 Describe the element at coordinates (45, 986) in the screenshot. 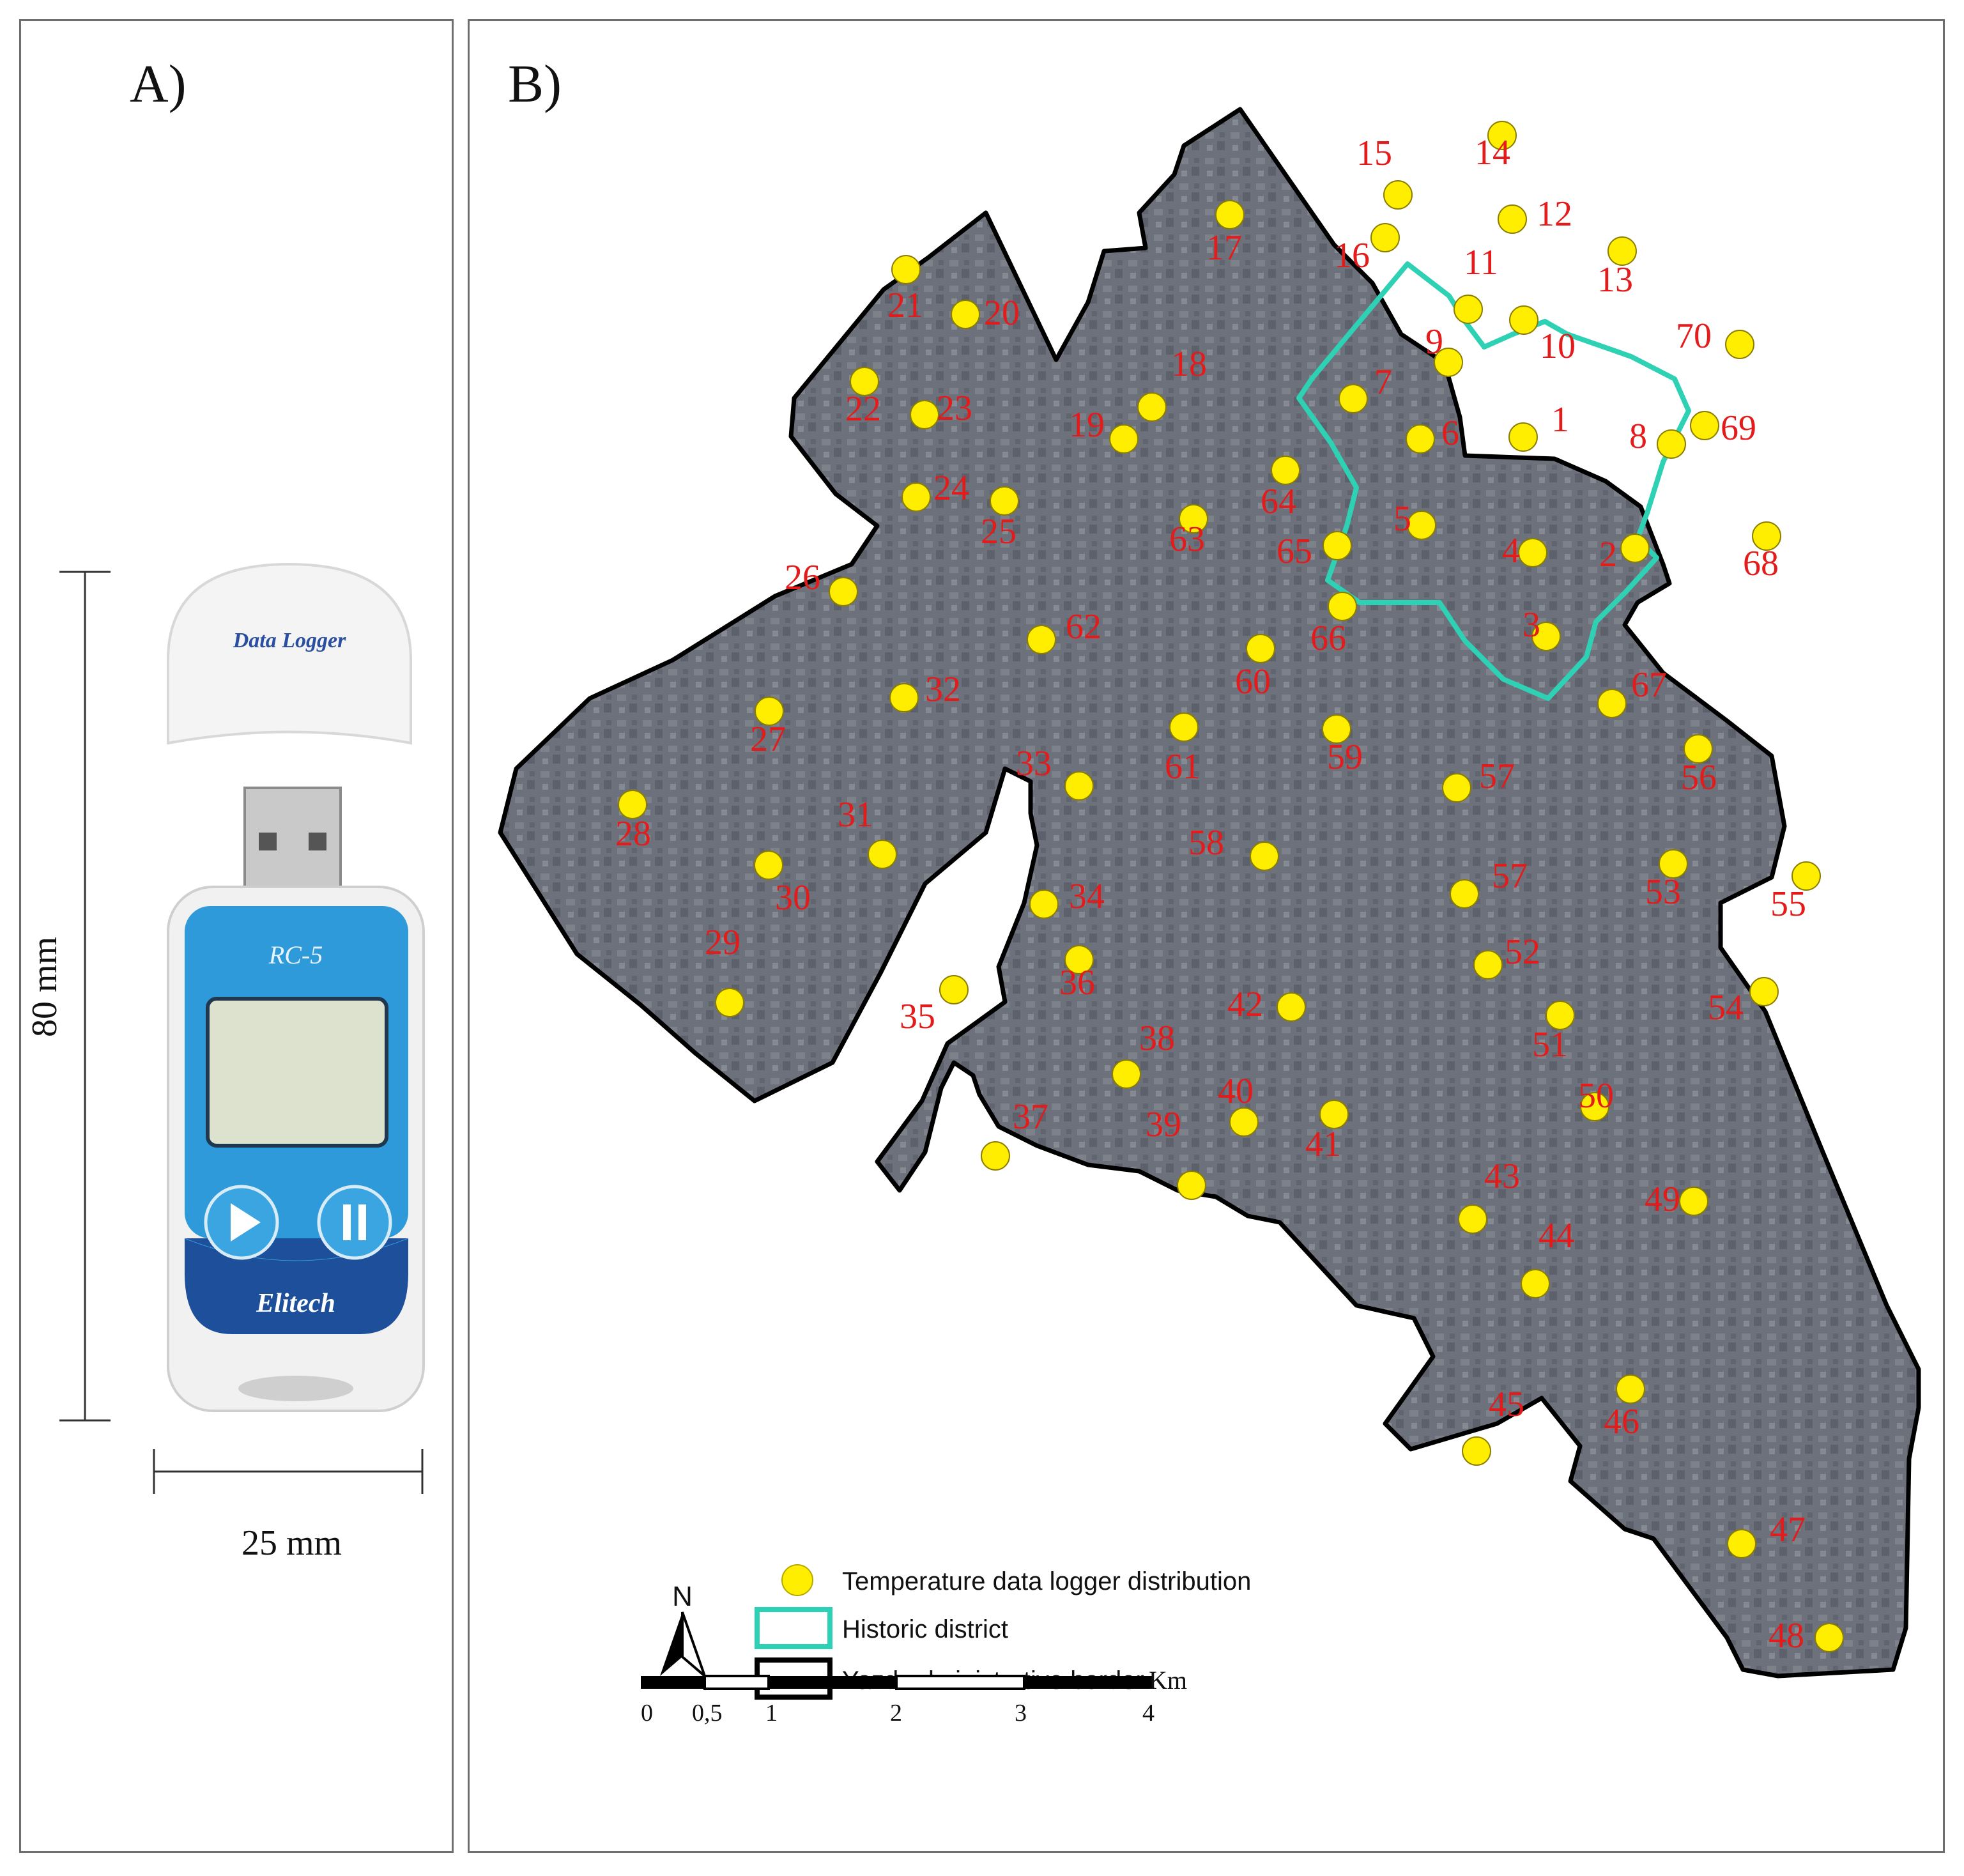

I see `height-label: 80 mm` at that location.